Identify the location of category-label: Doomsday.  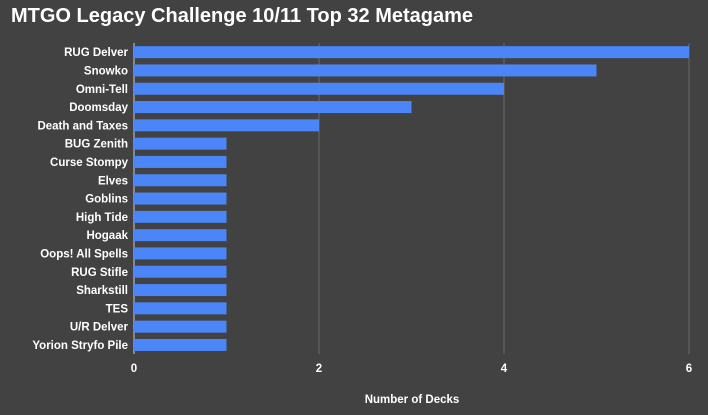
(98, 108).